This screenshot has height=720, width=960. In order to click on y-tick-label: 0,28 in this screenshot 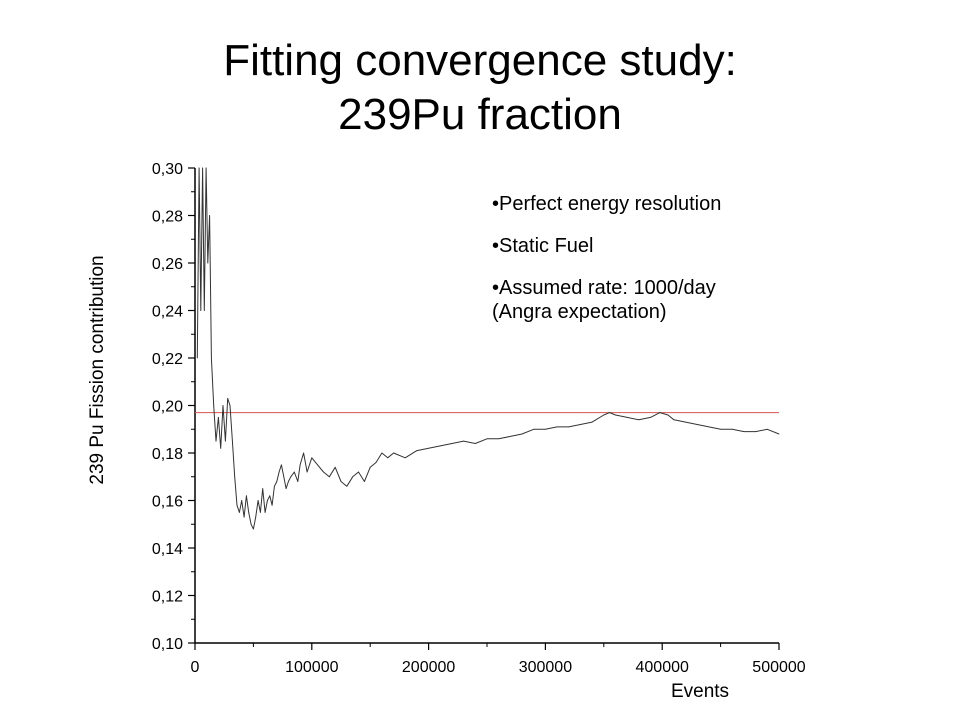, I will do `click(167, 217)`.